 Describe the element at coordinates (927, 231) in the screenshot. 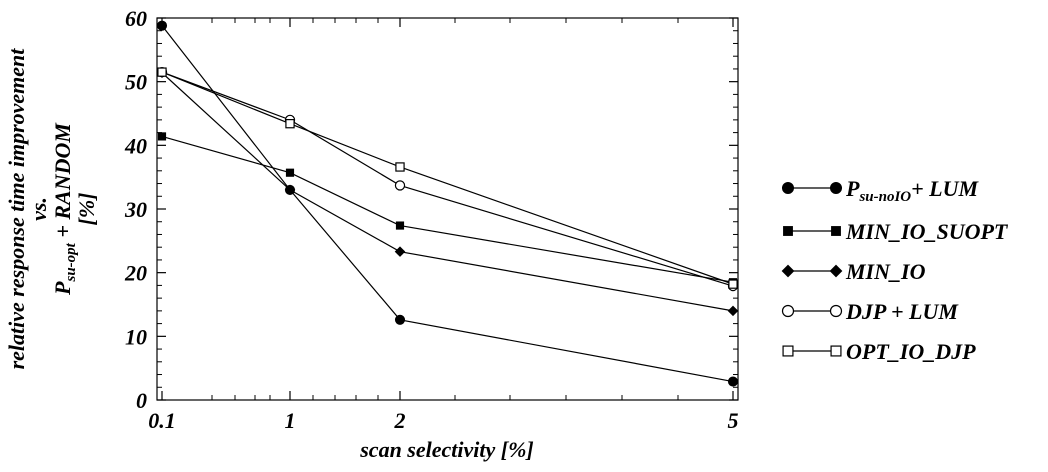

I see `legend-label: MIN_IO_SUOPT` at that location.